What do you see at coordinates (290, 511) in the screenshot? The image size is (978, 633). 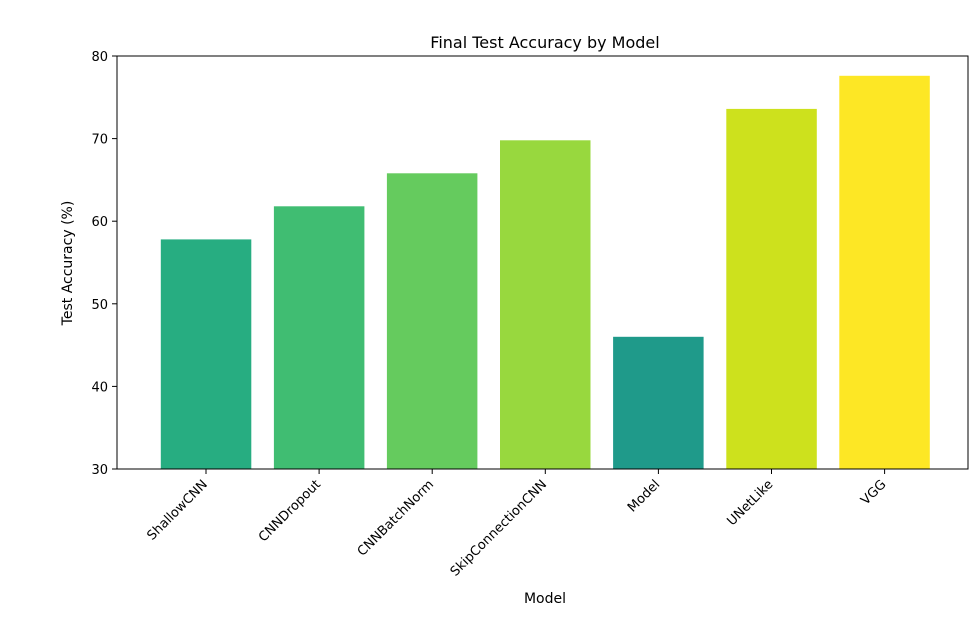 I see `x-tick-label: CNNDropout` at bounding box center [290, 511].